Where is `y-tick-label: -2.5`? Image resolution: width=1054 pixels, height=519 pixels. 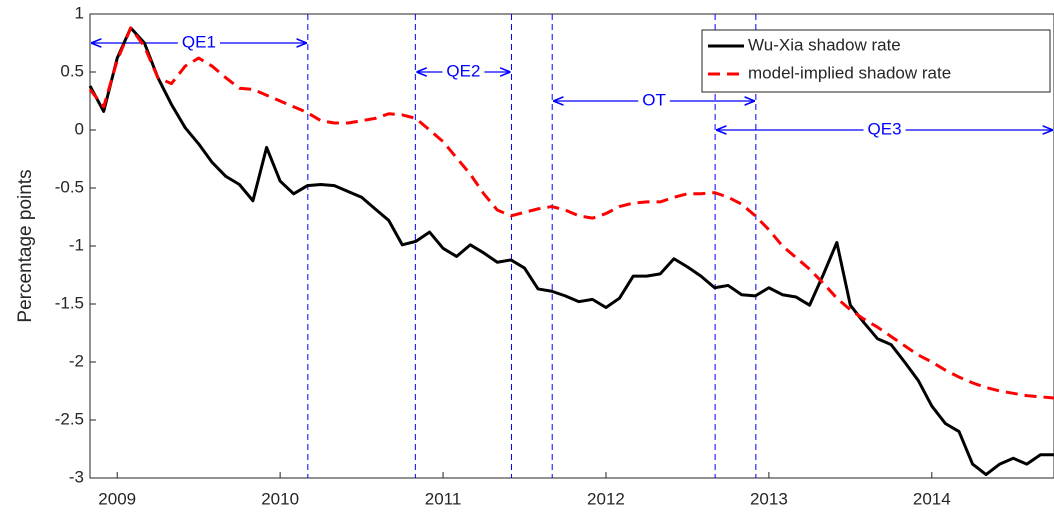
y-tick-label: -2.5 is located at coordinates (69, 418).